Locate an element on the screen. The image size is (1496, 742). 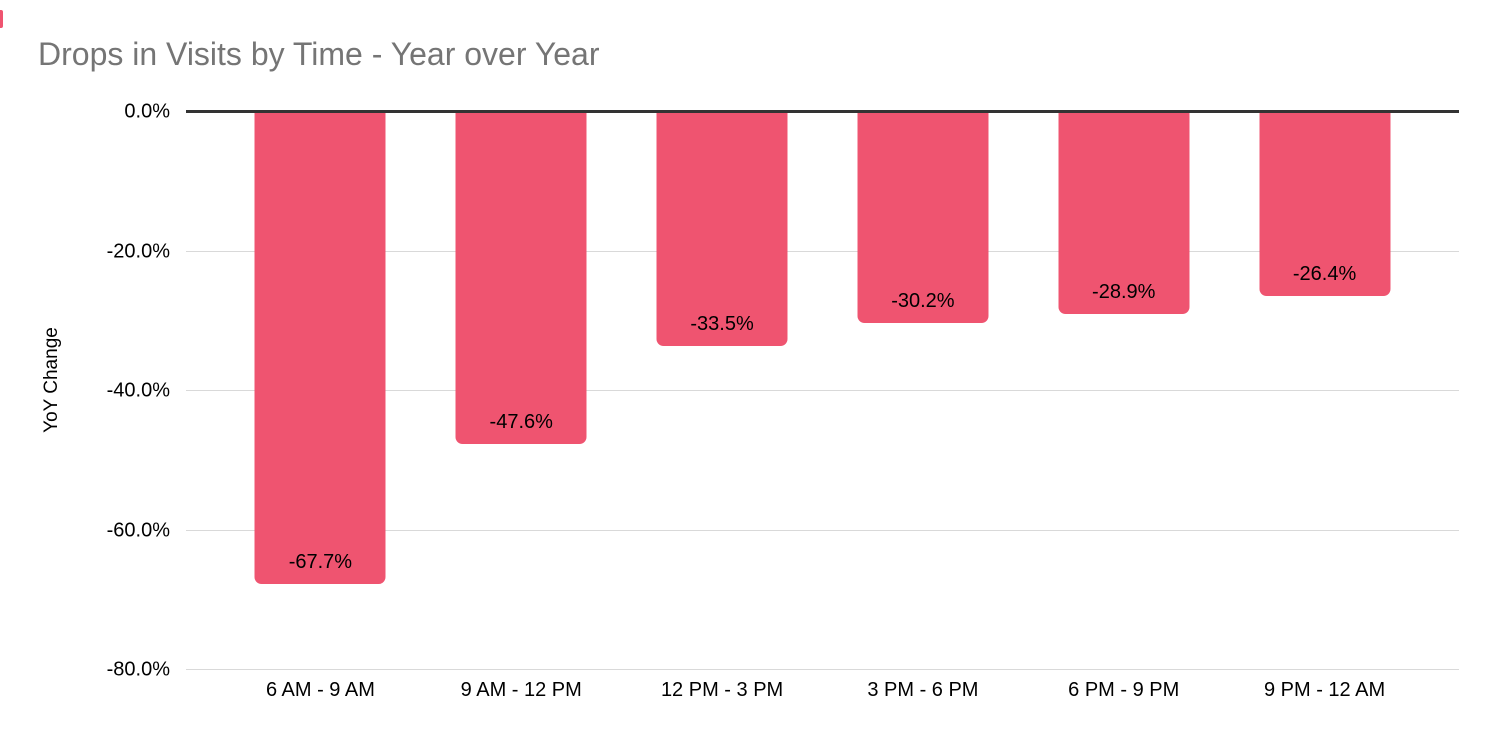
bar-value-label: -28.9% is located at coordinates (1124, 291).